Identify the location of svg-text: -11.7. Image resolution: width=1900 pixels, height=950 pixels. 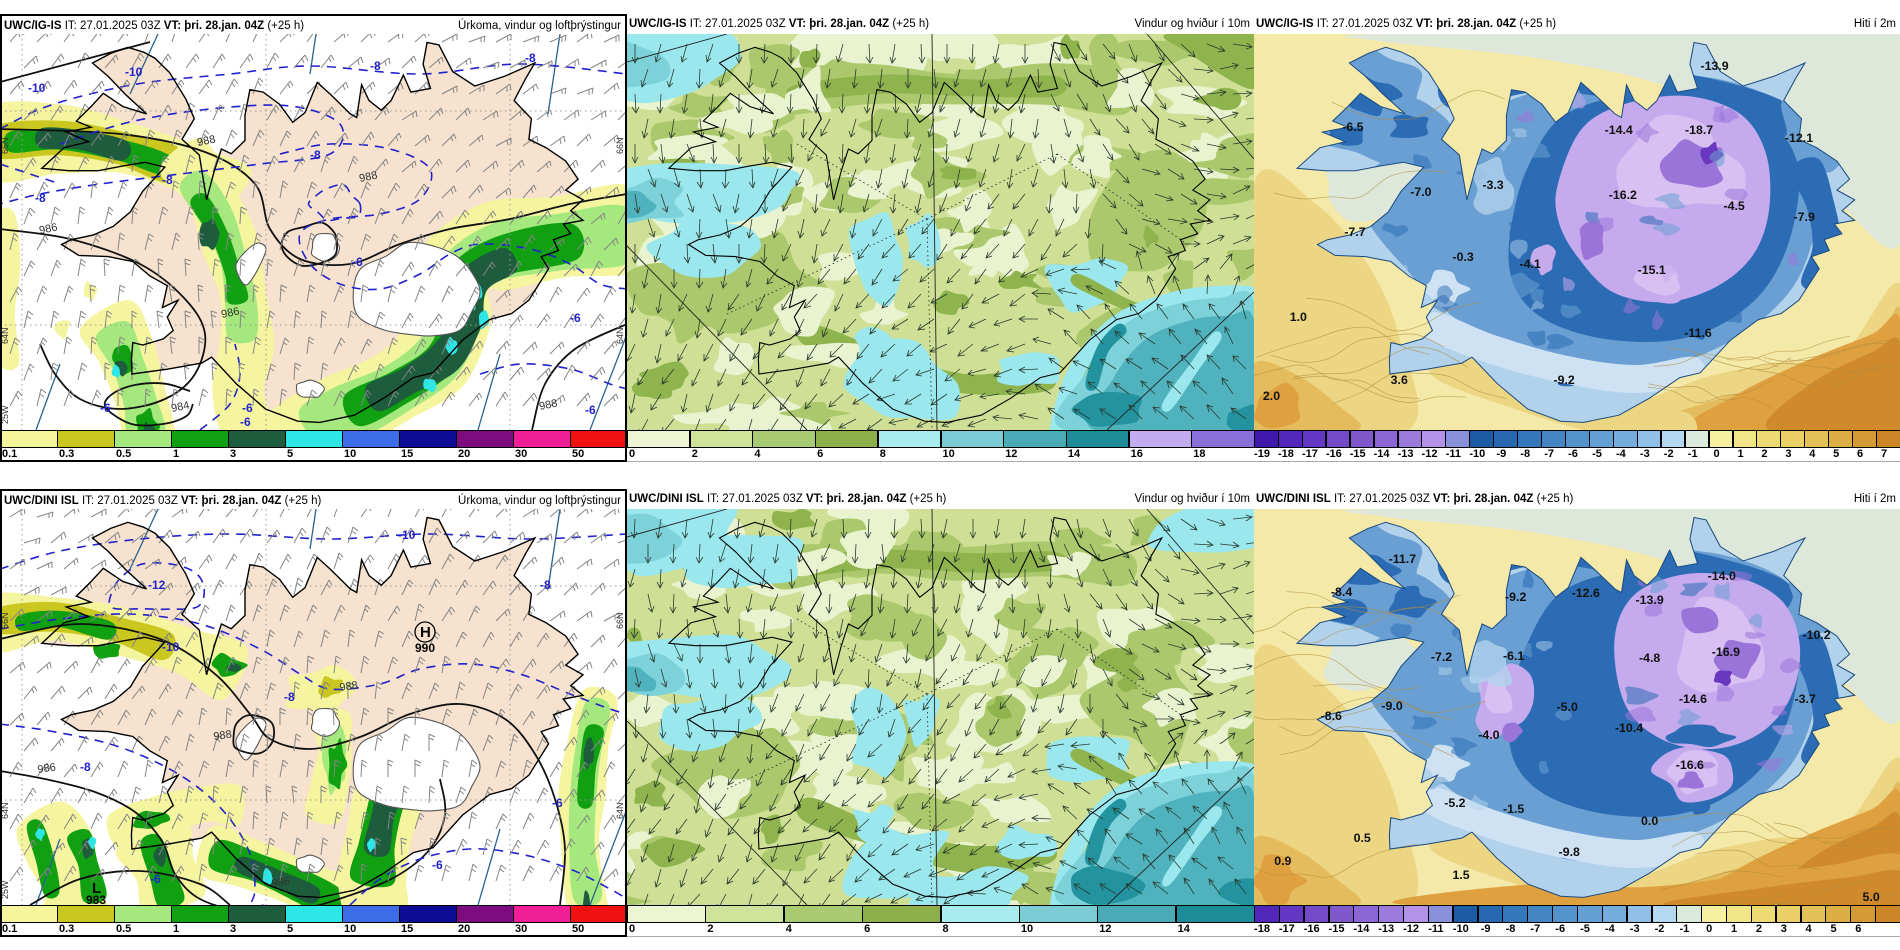
(1403, 559).